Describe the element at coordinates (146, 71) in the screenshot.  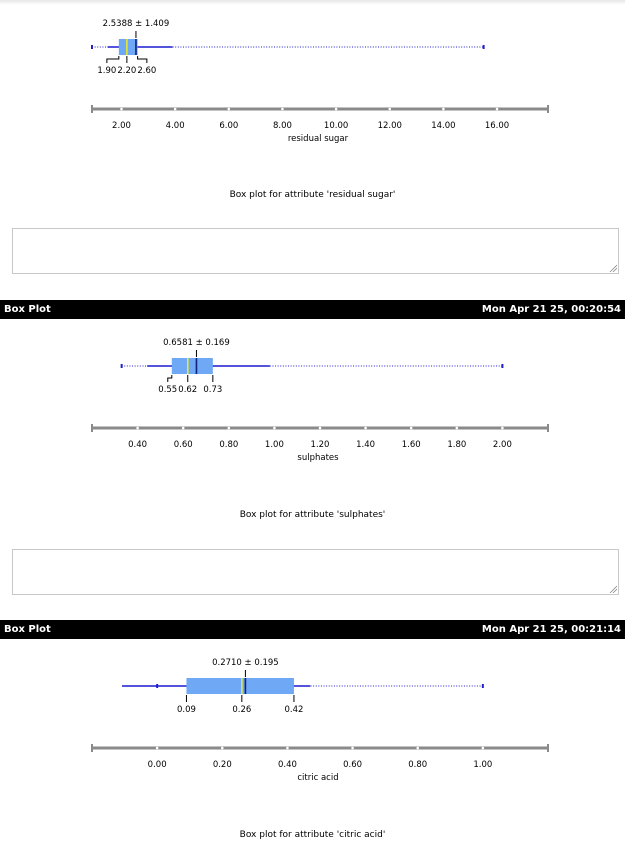
I see `quartile-label: 2.60` at that location.